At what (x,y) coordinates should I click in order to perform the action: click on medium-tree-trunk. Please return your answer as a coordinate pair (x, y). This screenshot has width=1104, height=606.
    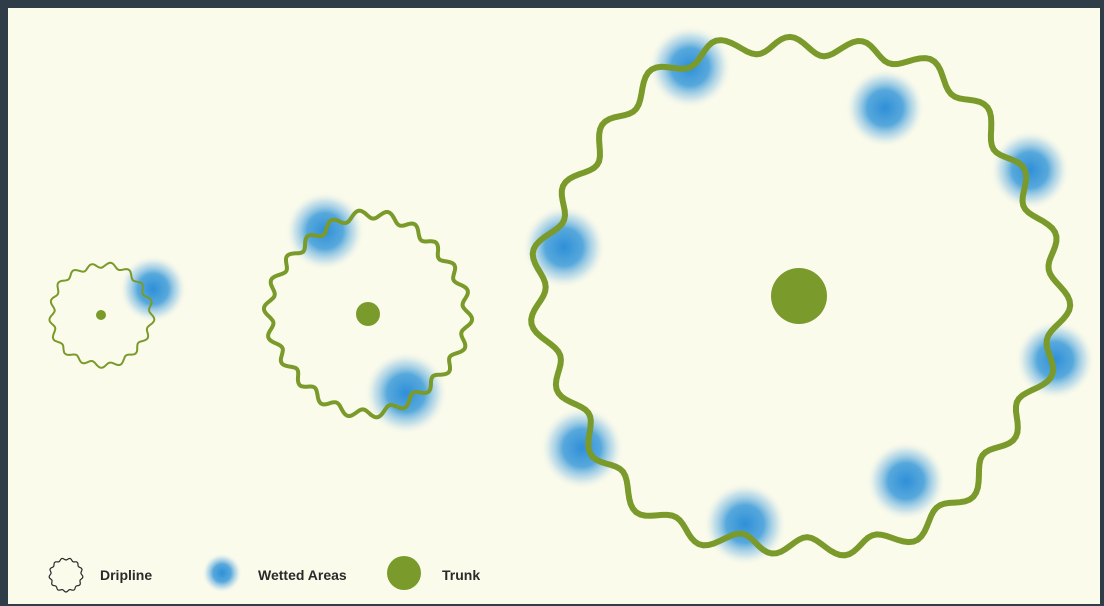
    Looking at the image, I should click on (368, 314).